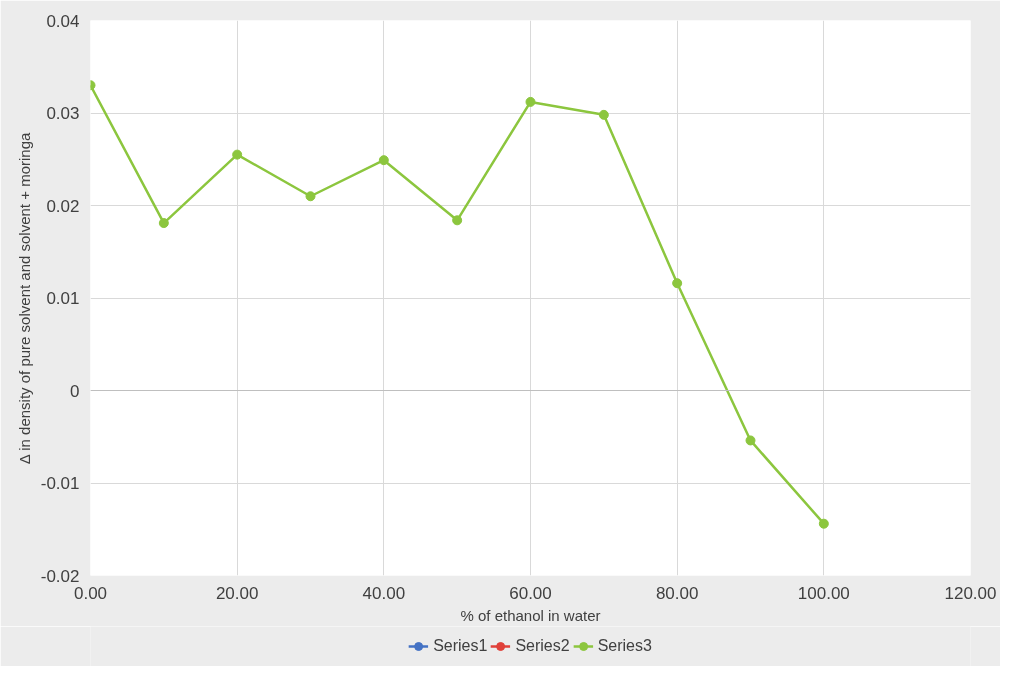 Image resolution: width=1027 pixels, height=692 pixels. Describe the element at coordinates (530, 615) in the screenshot. I see `x-axis-title: % of ethanol in water` at that location.